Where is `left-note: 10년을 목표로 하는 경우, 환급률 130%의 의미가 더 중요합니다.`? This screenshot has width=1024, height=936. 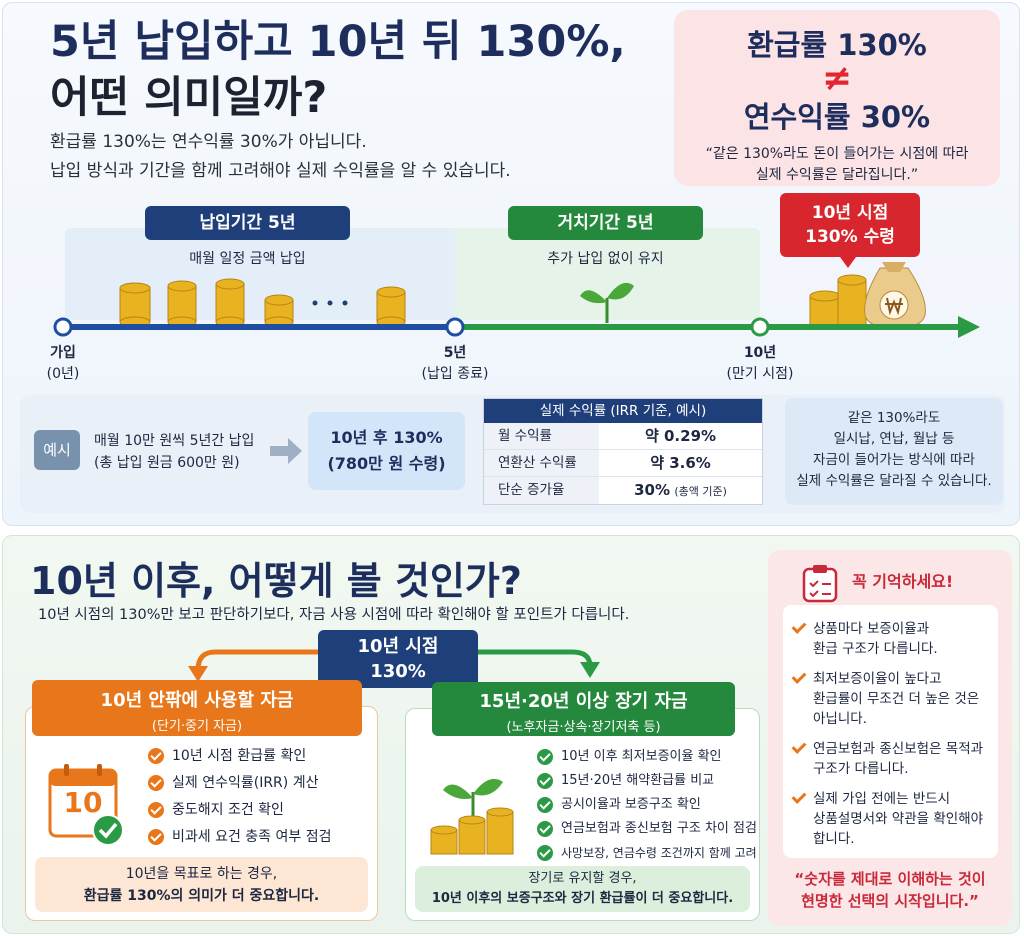 left-note: 10년을 목표로 하는 경우, 환급률 130%의 의미가 더 중요합니다. is located at coordinates (201, 884).